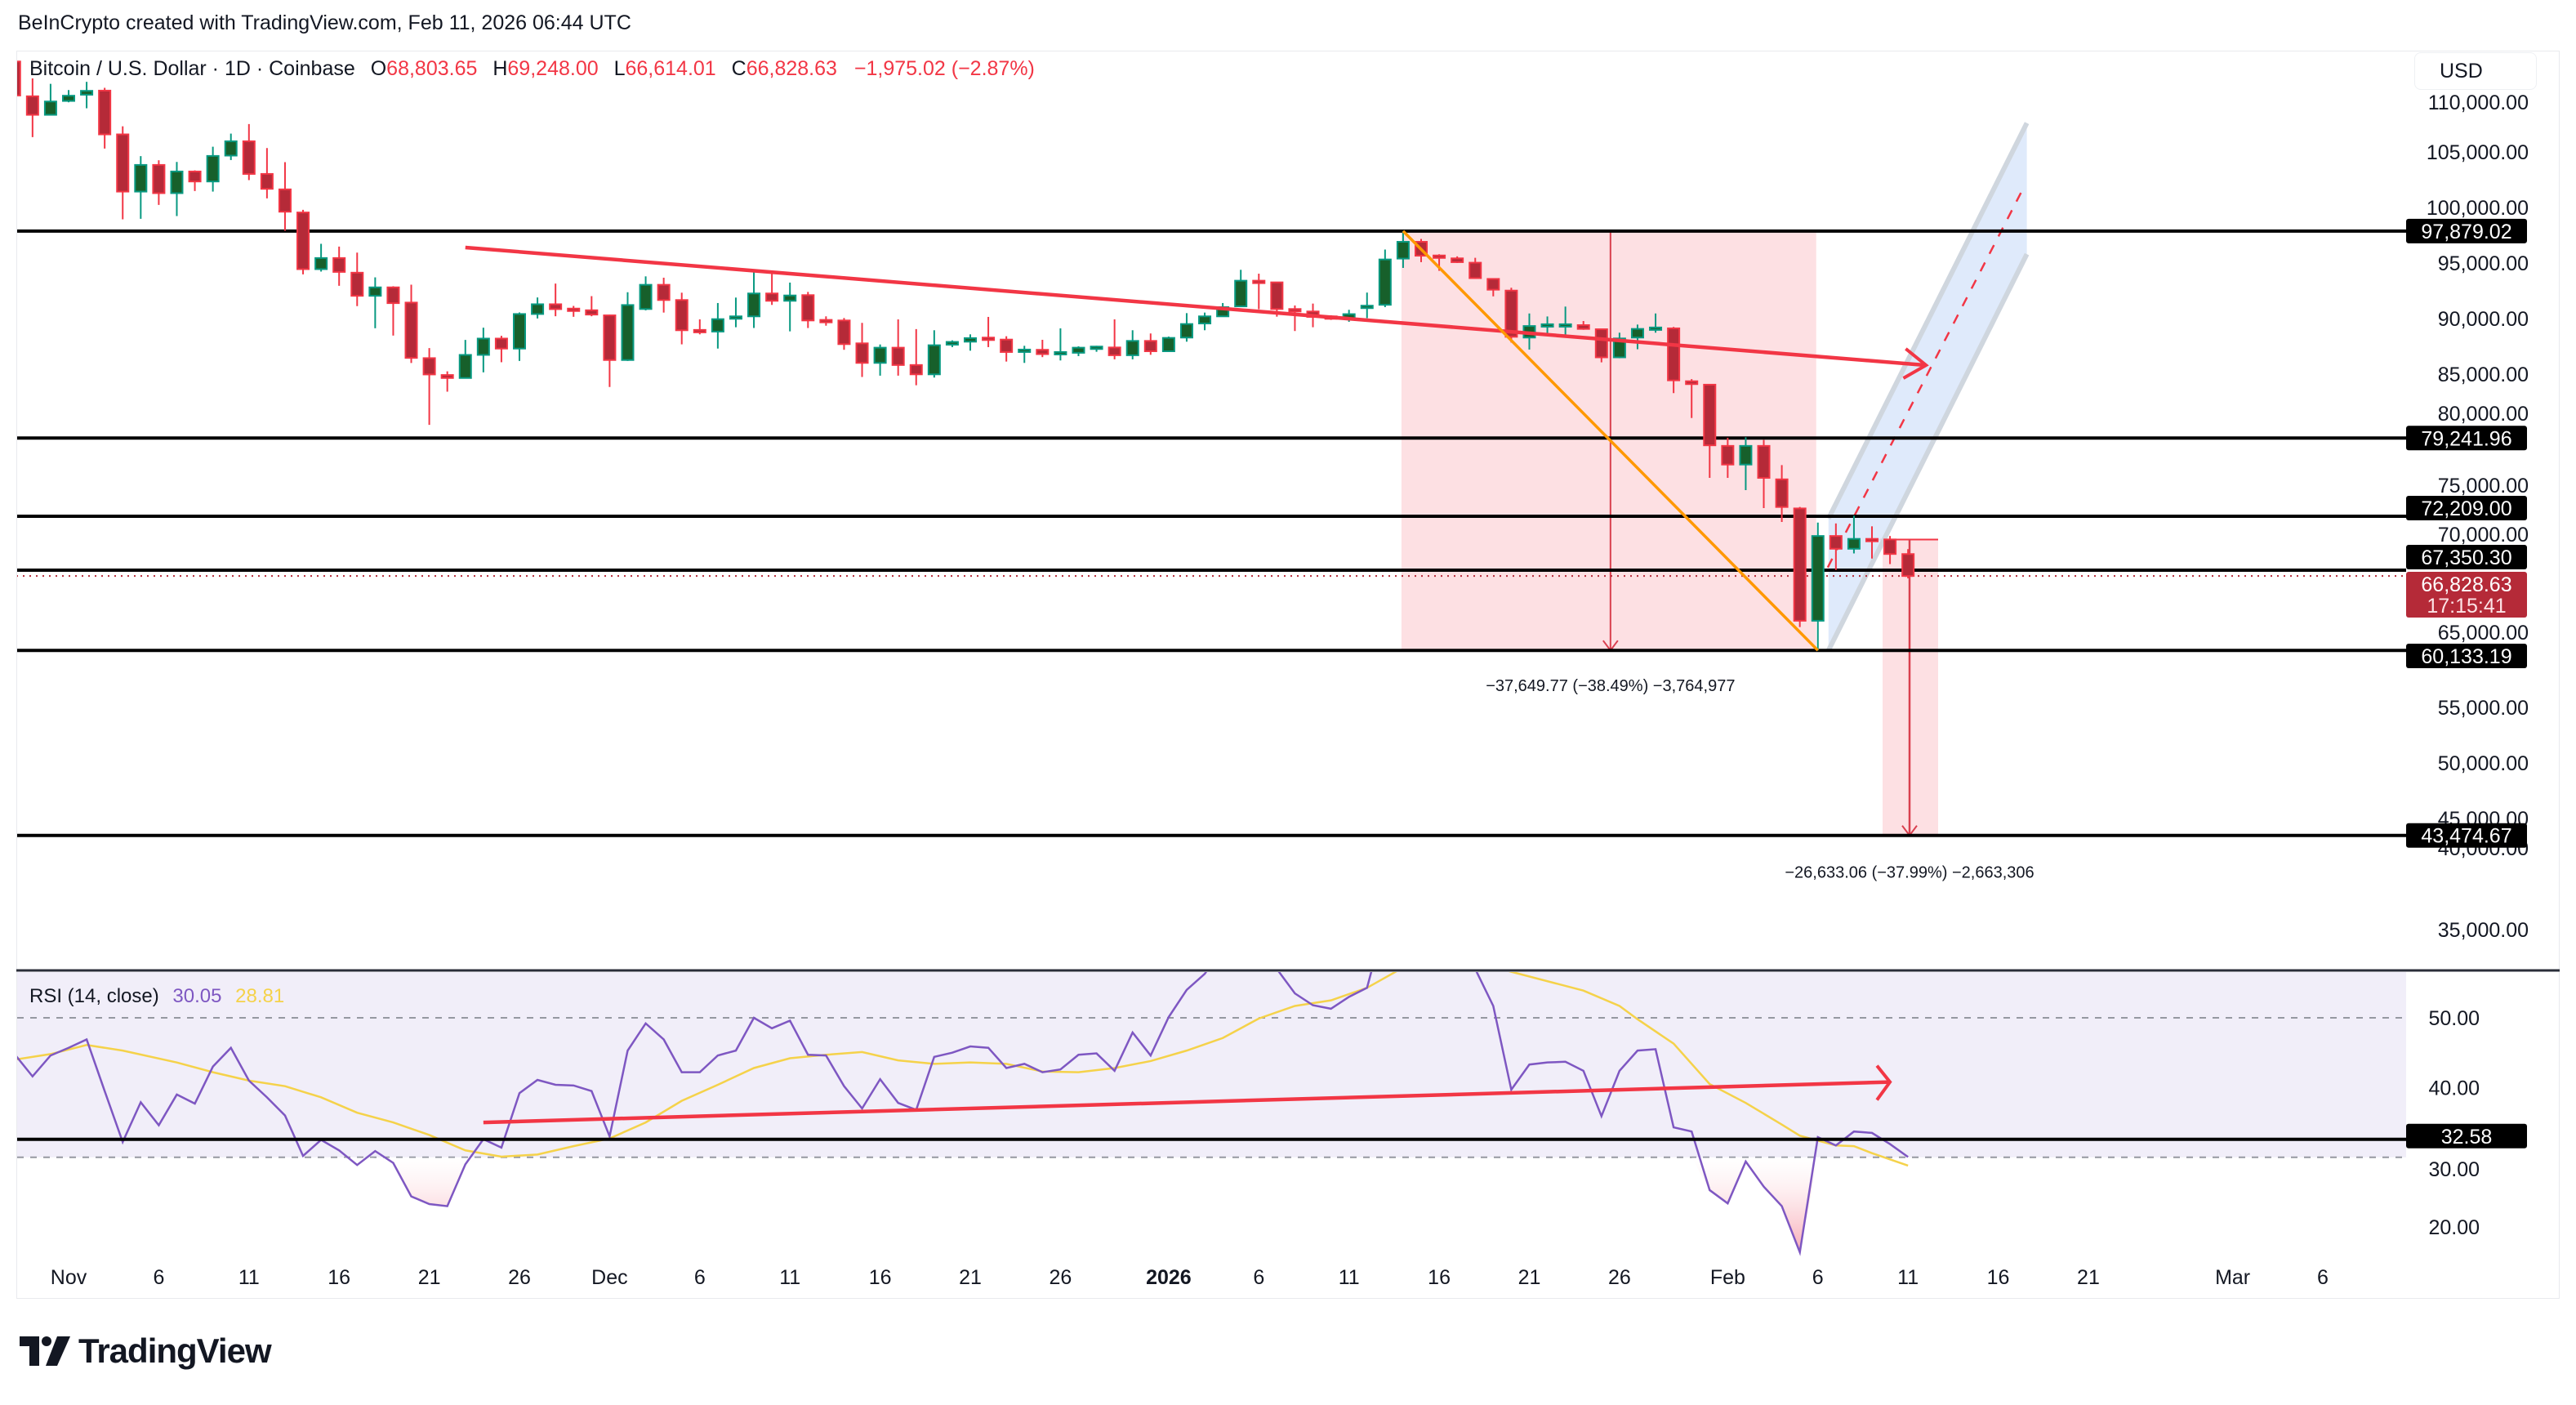 The image size is (2576, 1405). I want to click on channel-lower-line, so click(1928, 452).